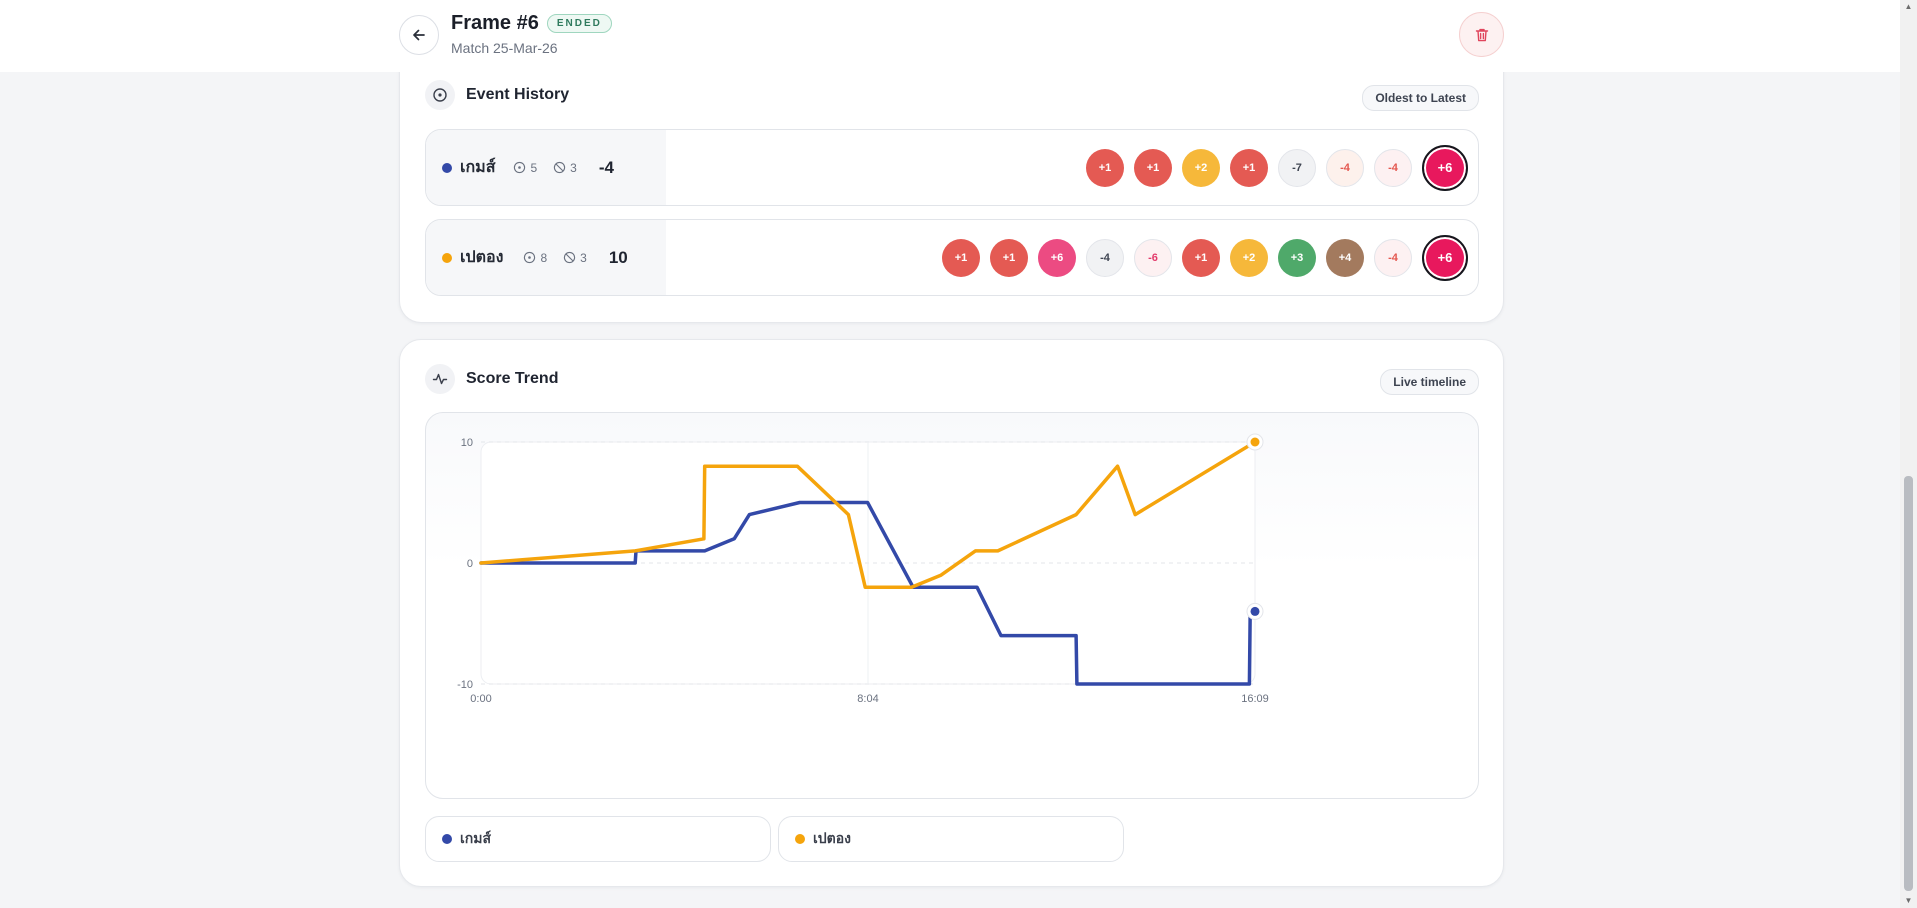 This screenshot has width=1917, height=908. I want to click on event-history-title: Event History, so click(518, 94).